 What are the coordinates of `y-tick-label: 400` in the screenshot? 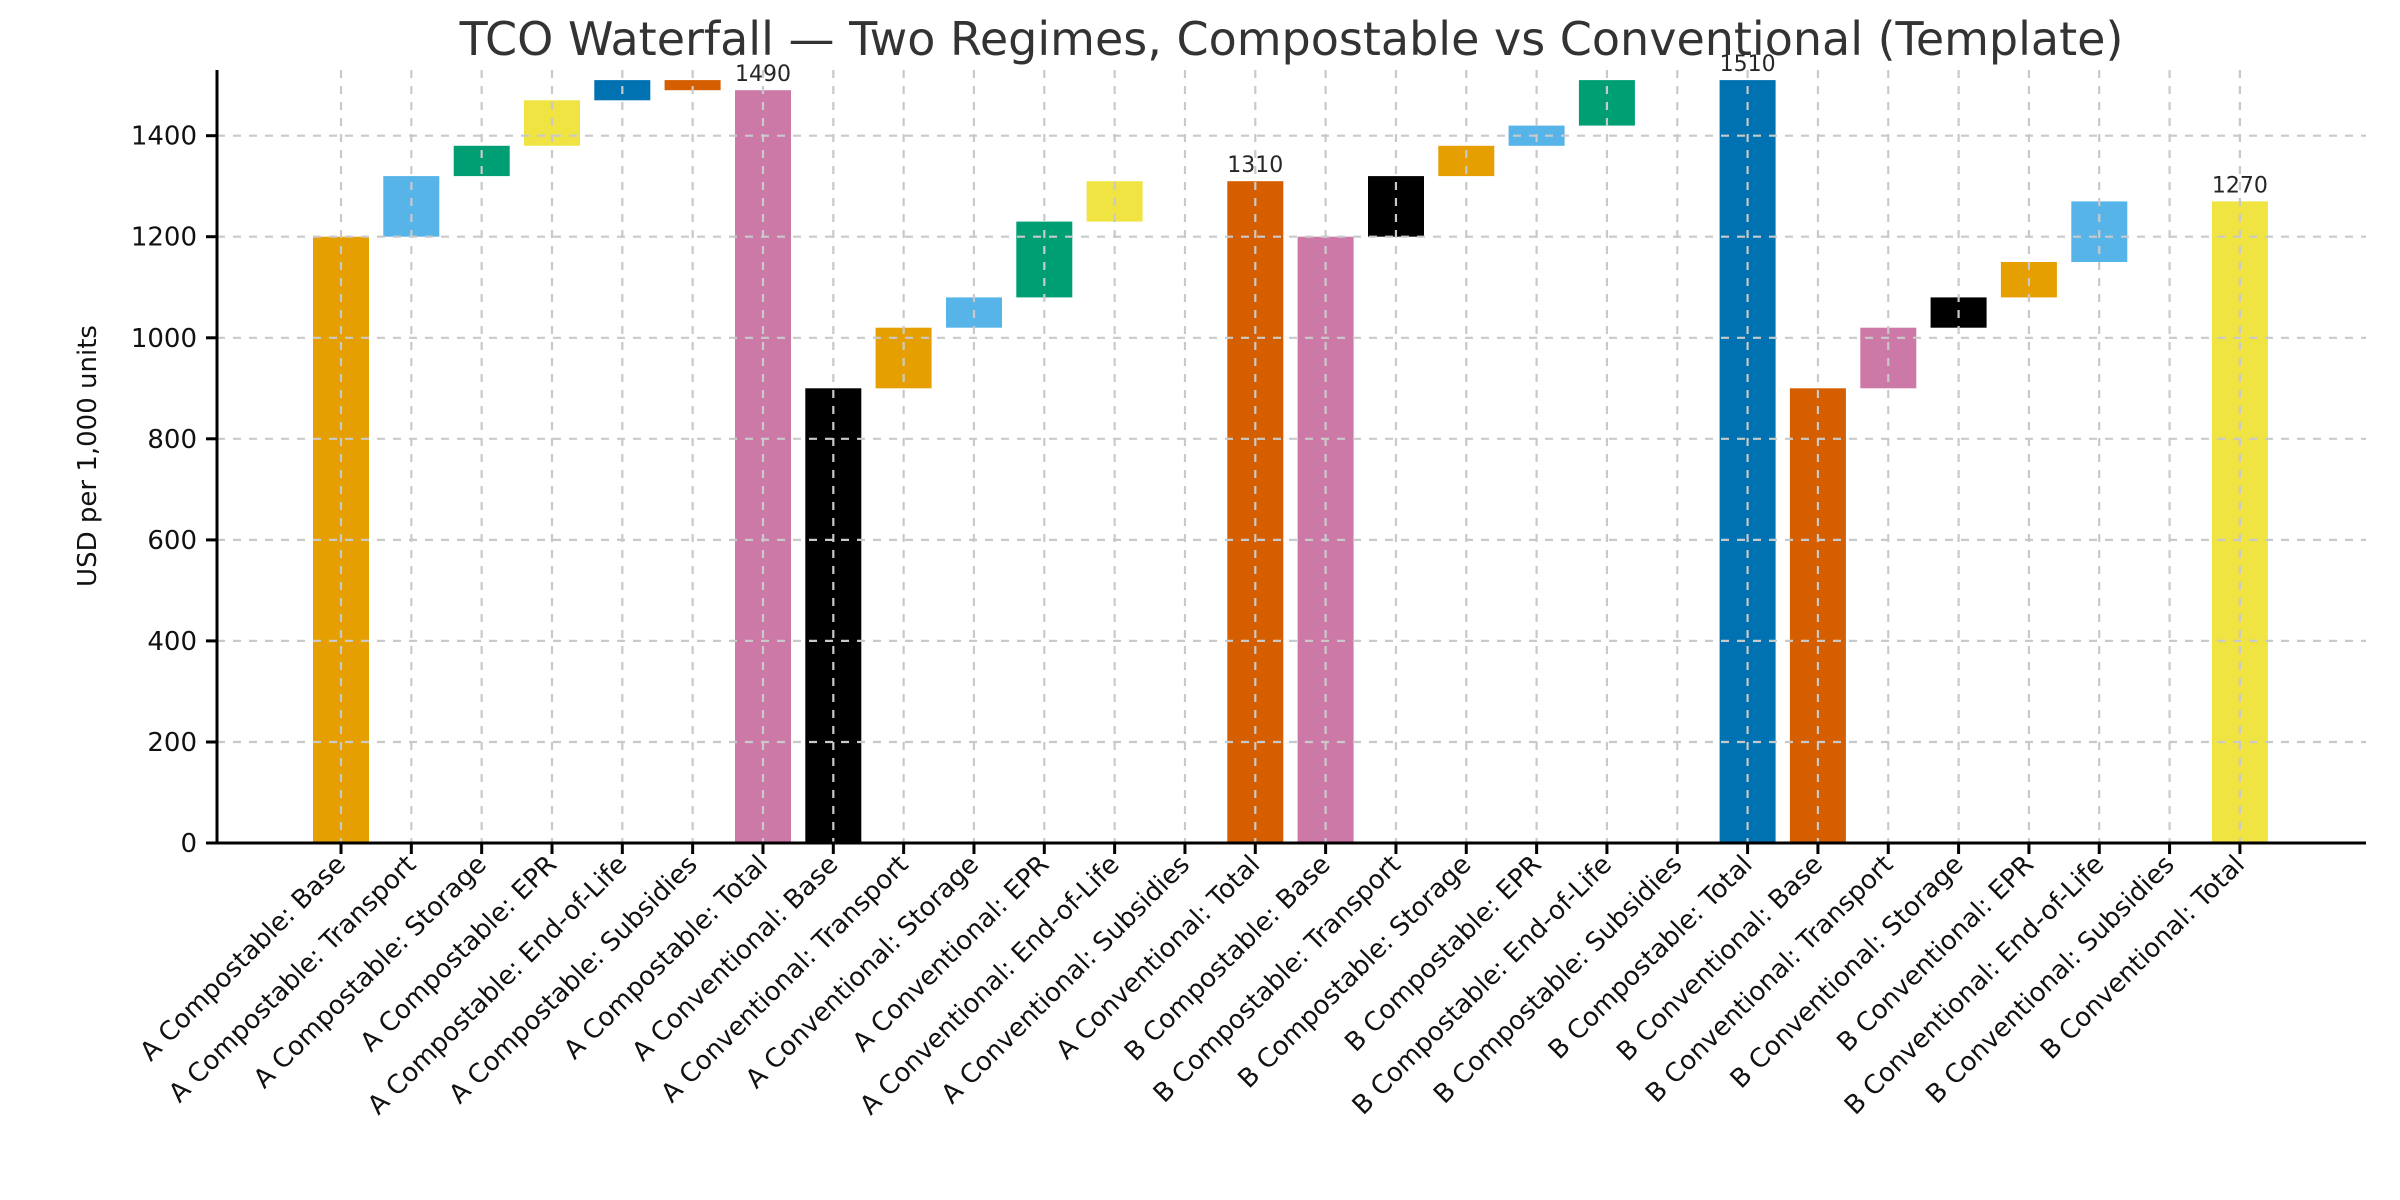 It's located at (172, 642).